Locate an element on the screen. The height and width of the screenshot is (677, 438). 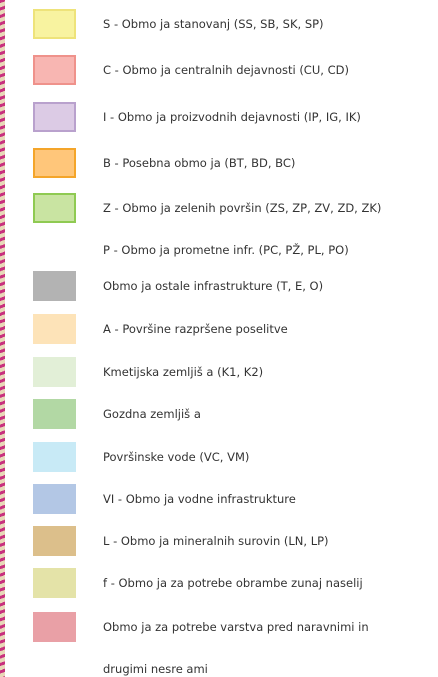
legend-label: B - Posebna obmo ja (BT, BD, BC) is located at coordinates (199, 163).